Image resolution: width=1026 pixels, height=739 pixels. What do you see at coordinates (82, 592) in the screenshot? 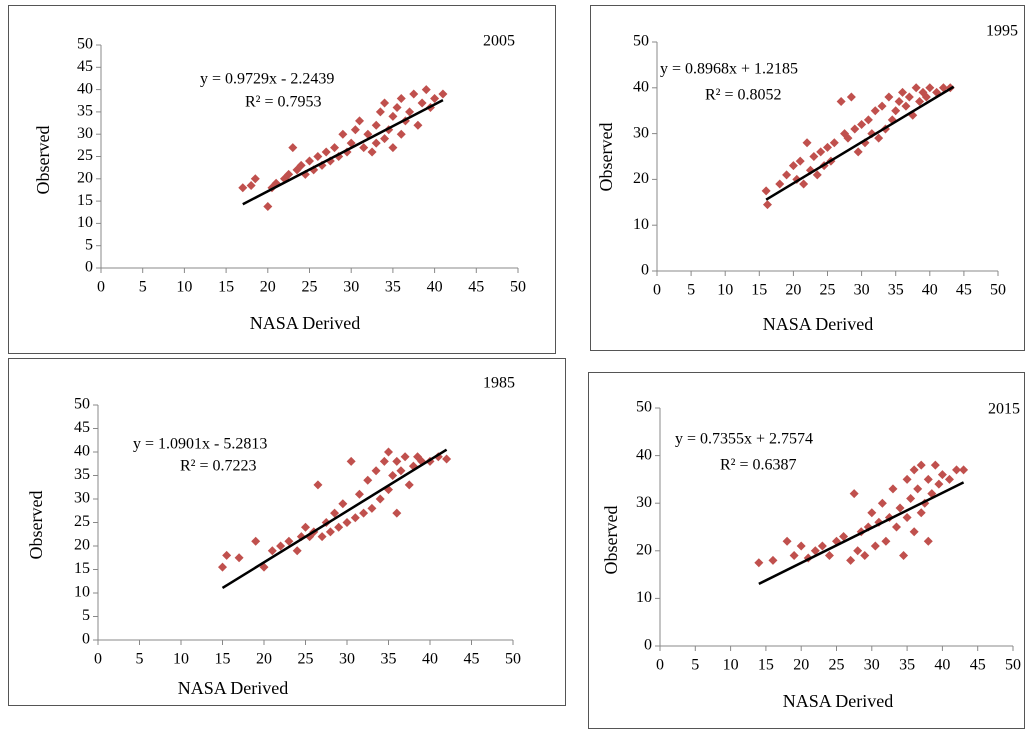
I see `y-tick-label: 10` at bounding box center [82, 592].